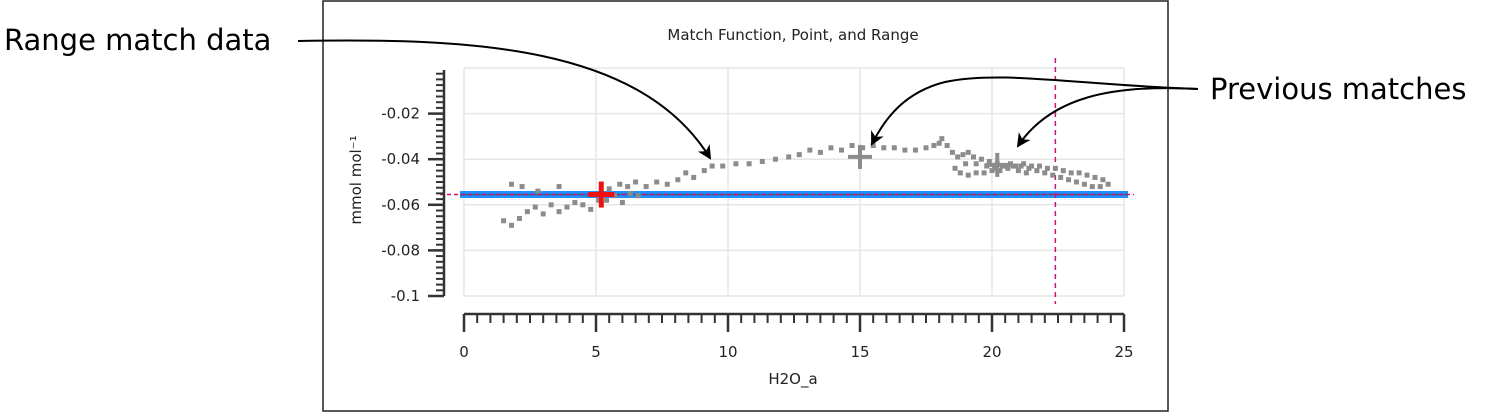 The height and width of the screenshot is (413, 1485). Describe the element at coordinates (400, 250) in the screenshot. I see `y-tick-label: -0.08` at that location.